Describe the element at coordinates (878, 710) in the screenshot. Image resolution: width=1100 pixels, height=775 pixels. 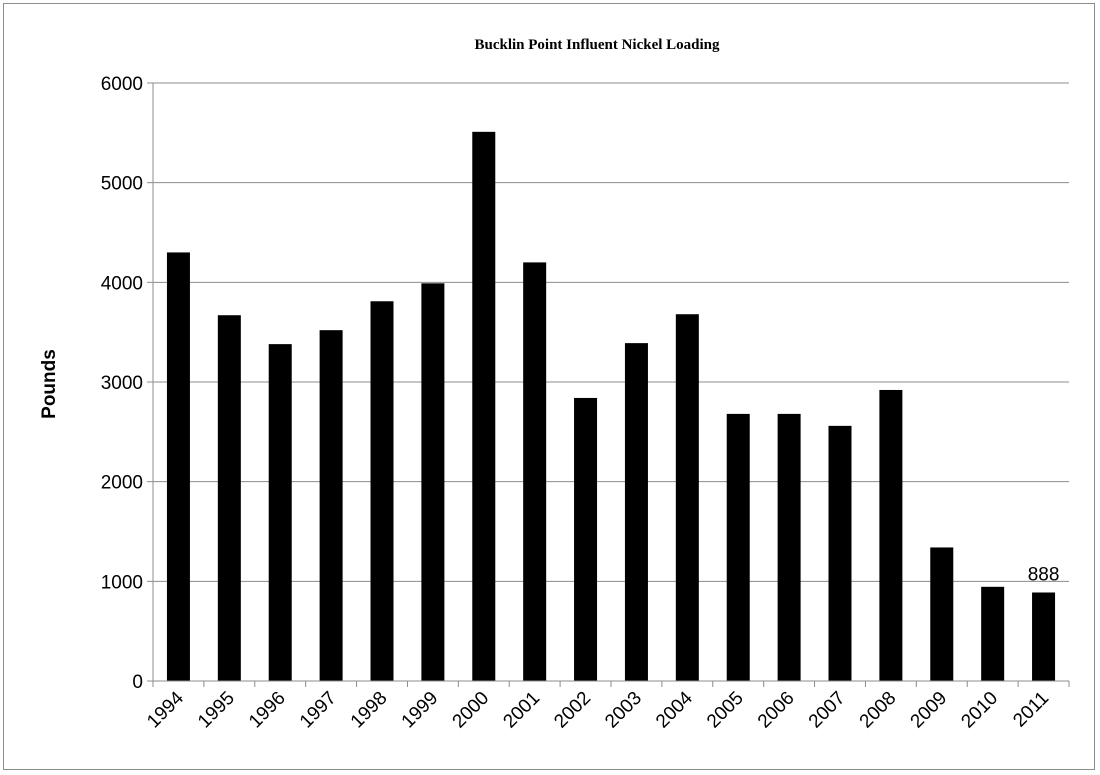
I see `x-tick-label: 2008` at that location.